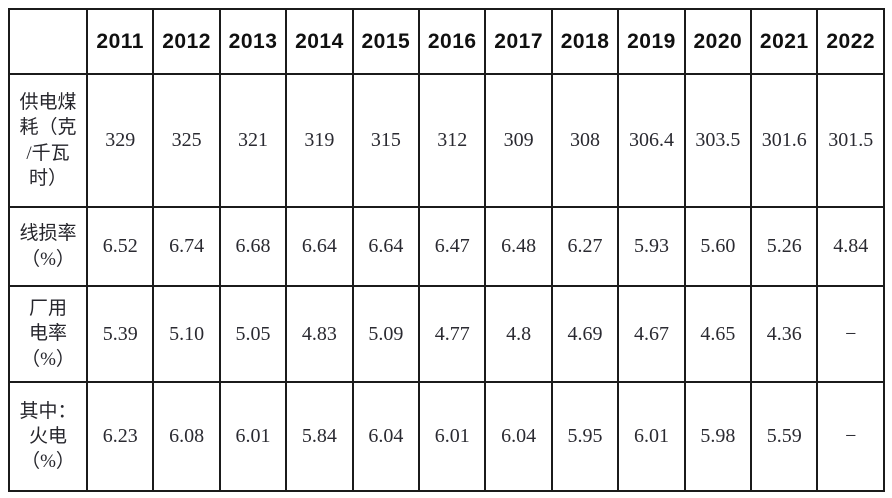  What do you see at coordinates (319, 140) in the screenshot?
I see `table-cell: 319` at bounding box center [319, 140].